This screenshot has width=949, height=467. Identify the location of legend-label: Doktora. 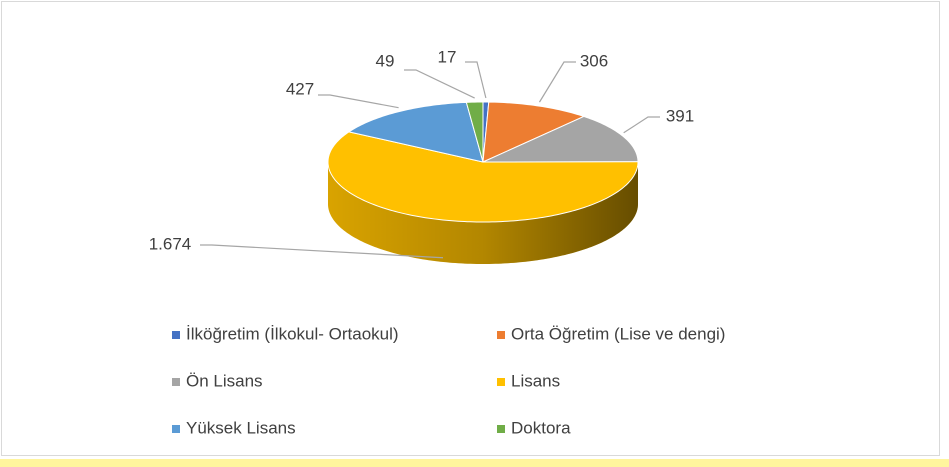
(541, 427).